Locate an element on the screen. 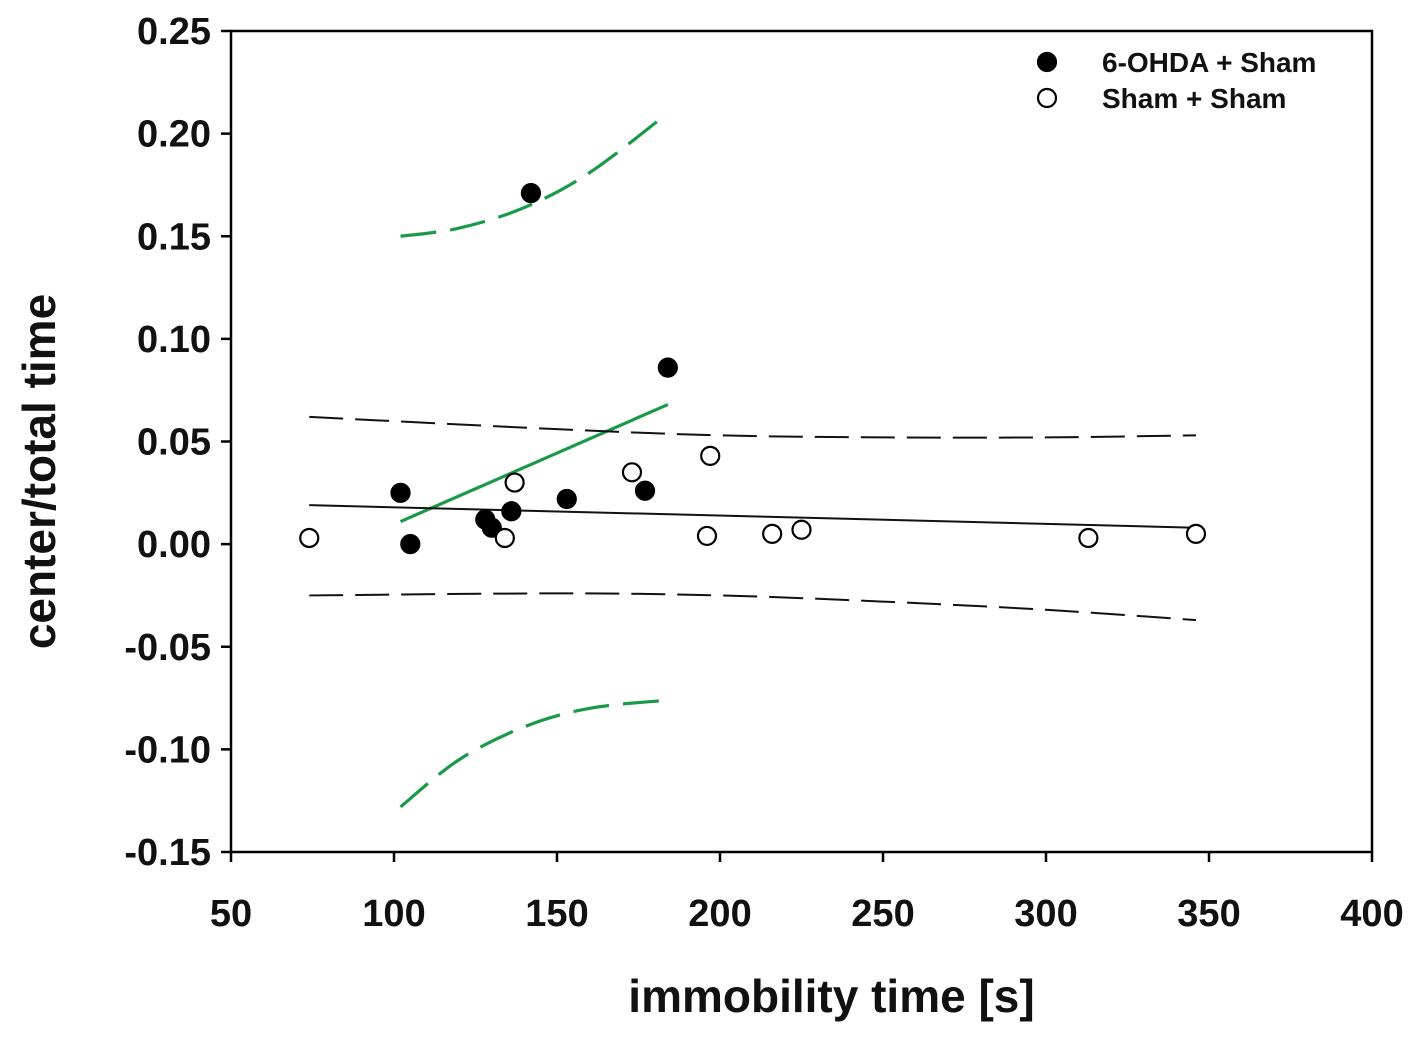  legend: 6-OHDA + Sham Sham + Sham is located at coordinates (1176, 80).